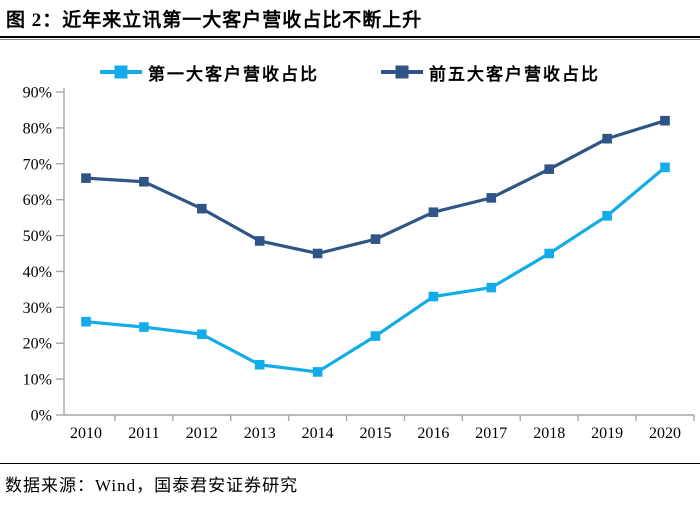 The width and height of the screenshot is (700, 508). Describe the element at coordinates (233, 74) in the screenshot. I see `legend-label-top-customer: 第一大客户营收占比` at that location.